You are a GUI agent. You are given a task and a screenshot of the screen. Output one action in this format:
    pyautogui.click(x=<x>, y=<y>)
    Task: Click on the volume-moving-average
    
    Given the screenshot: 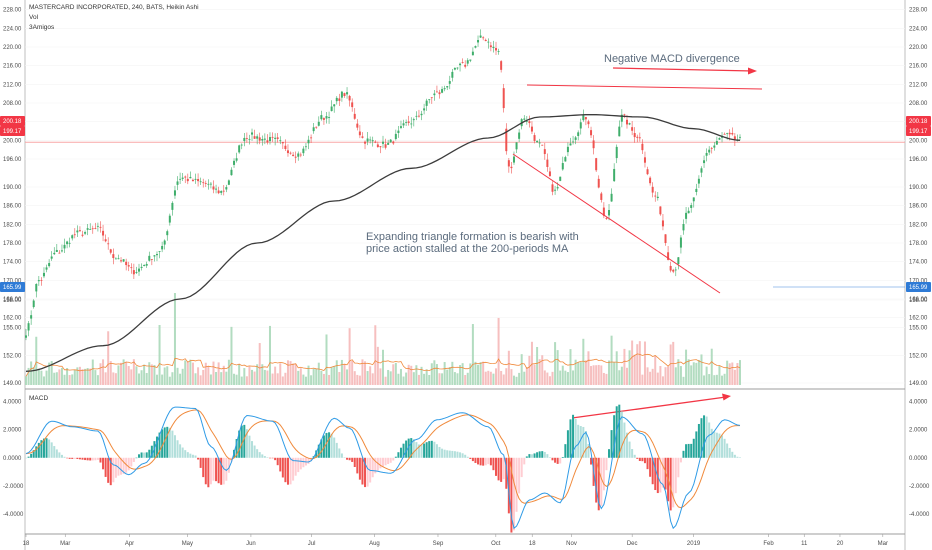 What is the action you would take?
    pyautogui.click(x=383, y=365)
    